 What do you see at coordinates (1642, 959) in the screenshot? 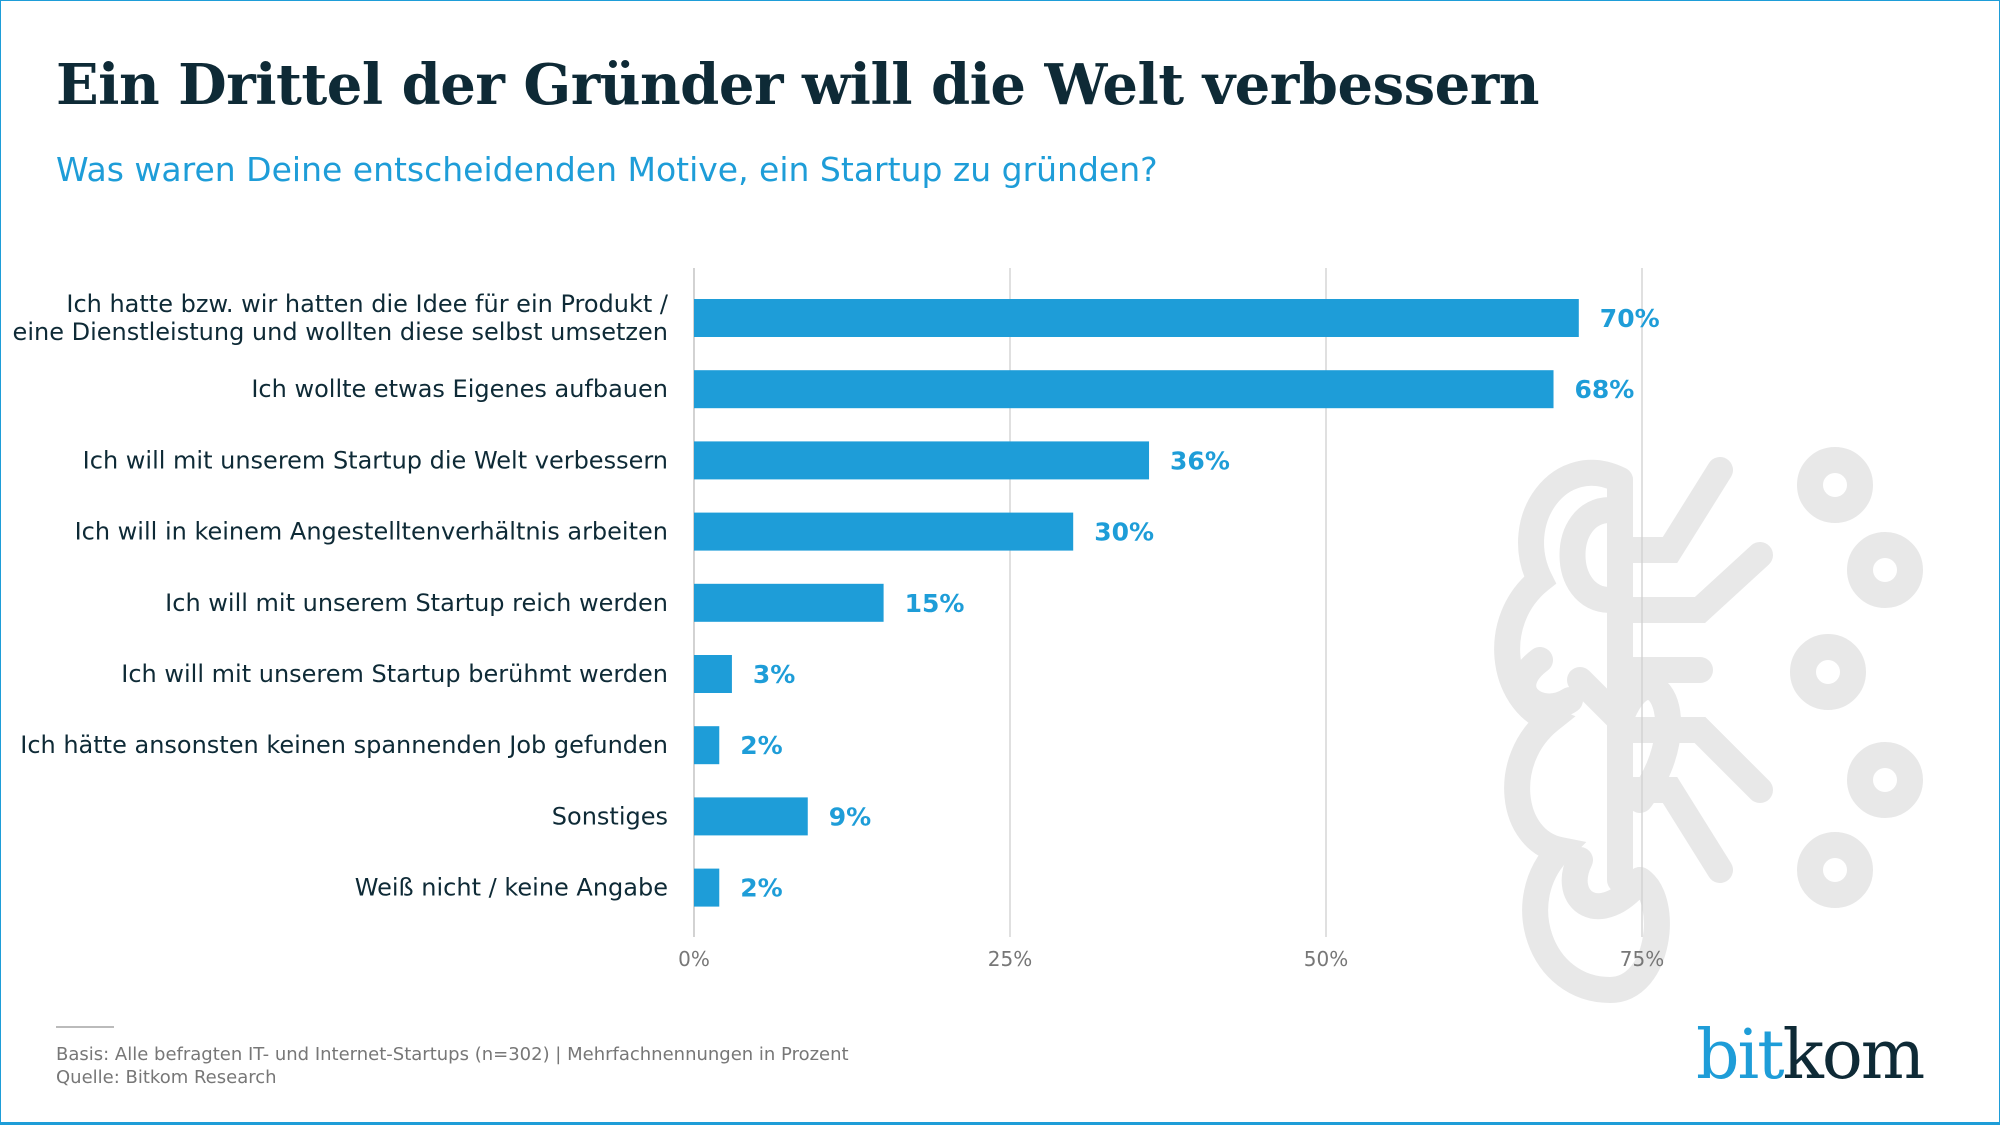
I see `x-tick-label: 75%` at bounding box center [1642, 959].